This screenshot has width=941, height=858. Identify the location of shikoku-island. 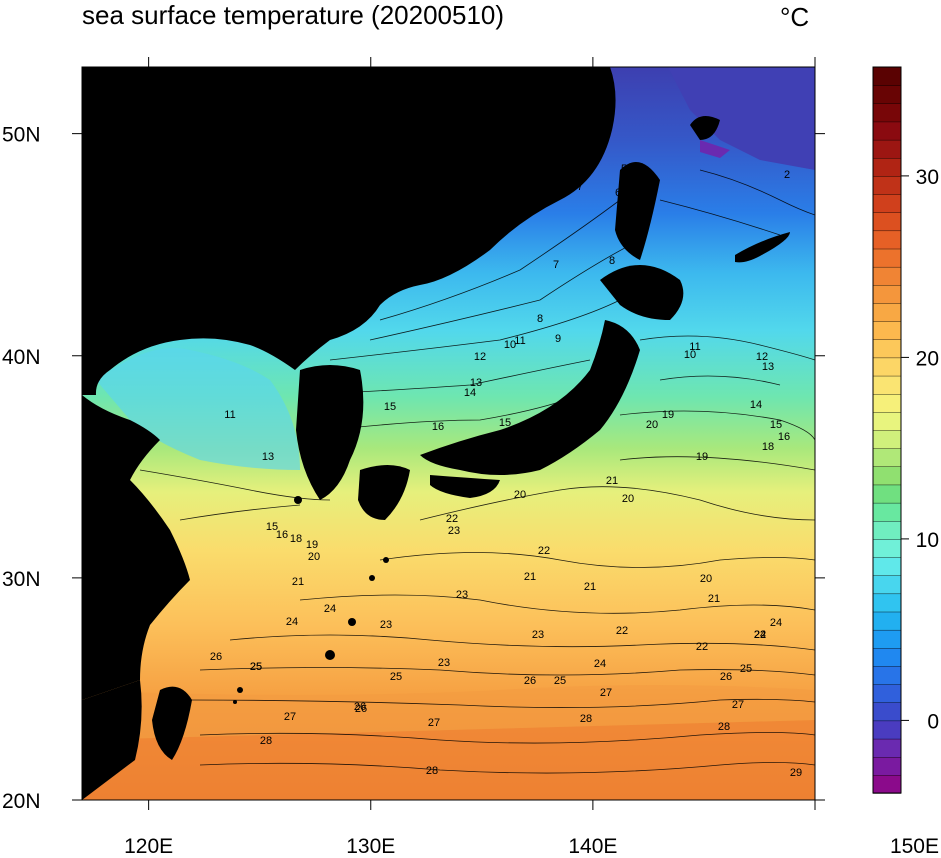
(465, 486).